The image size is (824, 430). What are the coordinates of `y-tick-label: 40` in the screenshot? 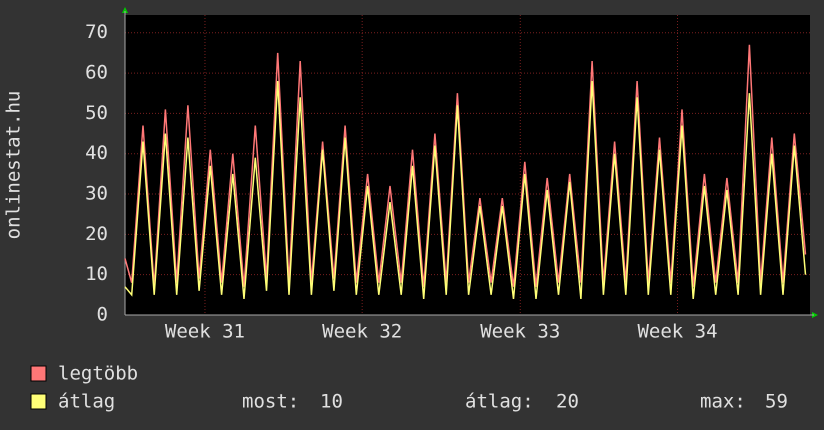 It's located at (96, 153).